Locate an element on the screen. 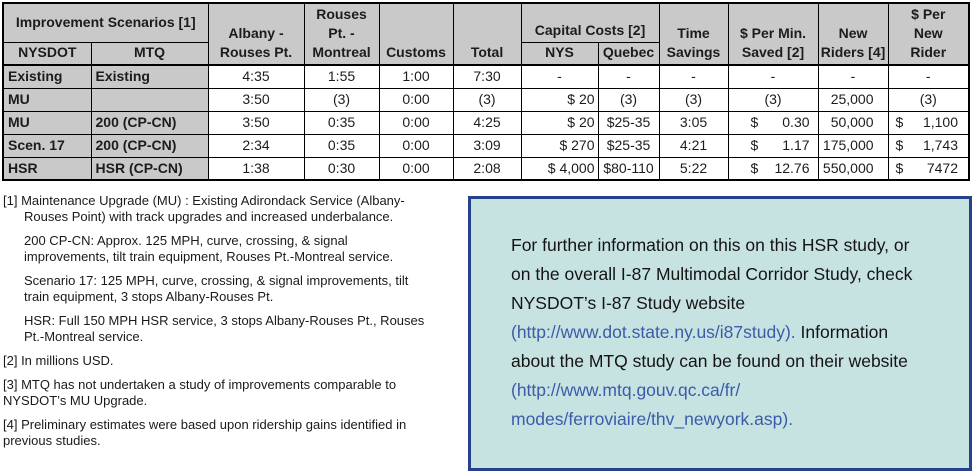  cell-per-new-rider: (3) is located at coordinates (928, 99).